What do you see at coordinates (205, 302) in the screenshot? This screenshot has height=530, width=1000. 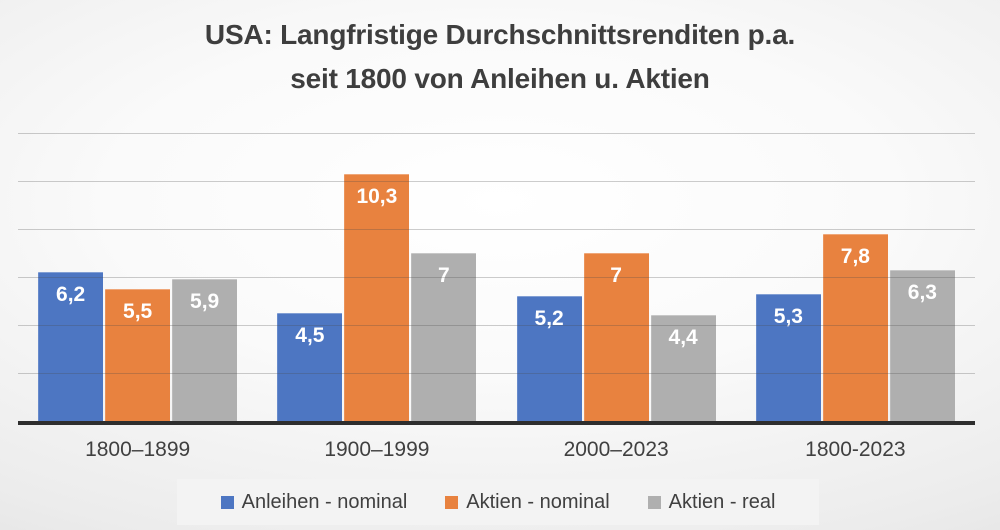 I see `bar-value-label: 5,9` at bounding box center [205, 302].